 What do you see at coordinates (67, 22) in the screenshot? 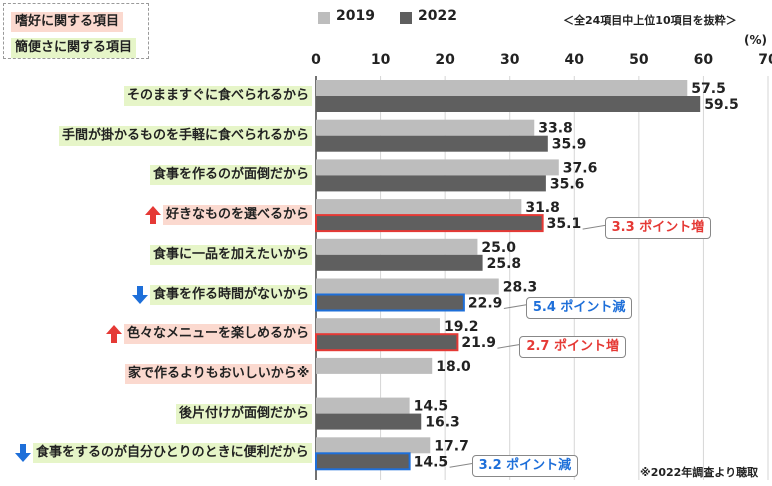
I see `preference-tag: 嗜好に関する項目` at bounding box center [67, 22].